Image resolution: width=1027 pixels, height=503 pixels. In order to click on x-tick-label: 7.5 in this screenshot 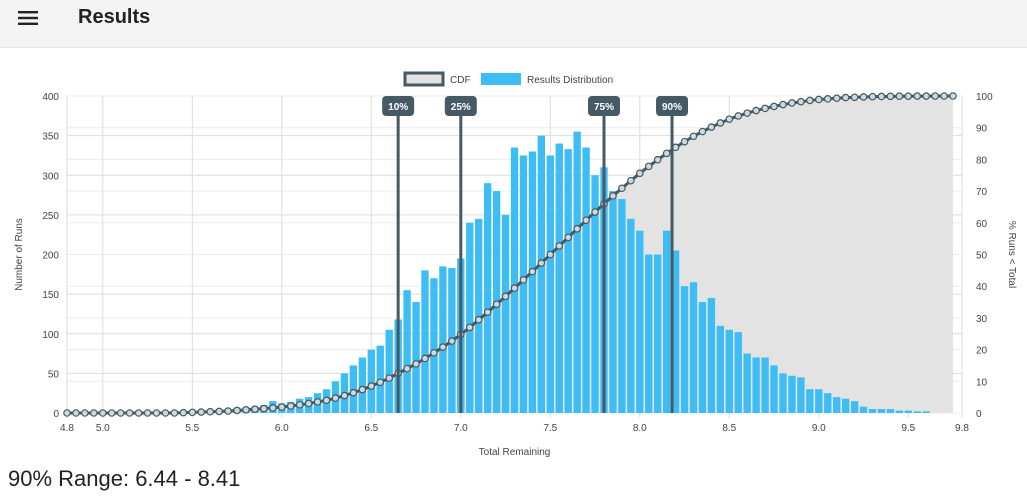, I will do `click(550, 428)`.